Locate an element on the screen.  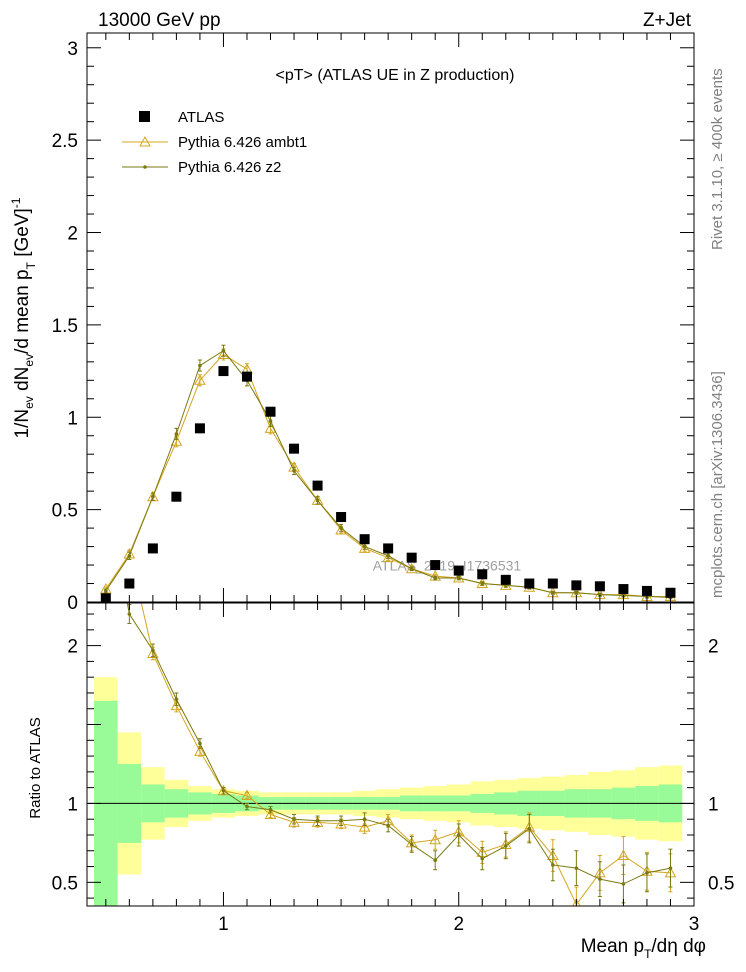
main-ytick-label: 1 is located at coordinates (72, 418).